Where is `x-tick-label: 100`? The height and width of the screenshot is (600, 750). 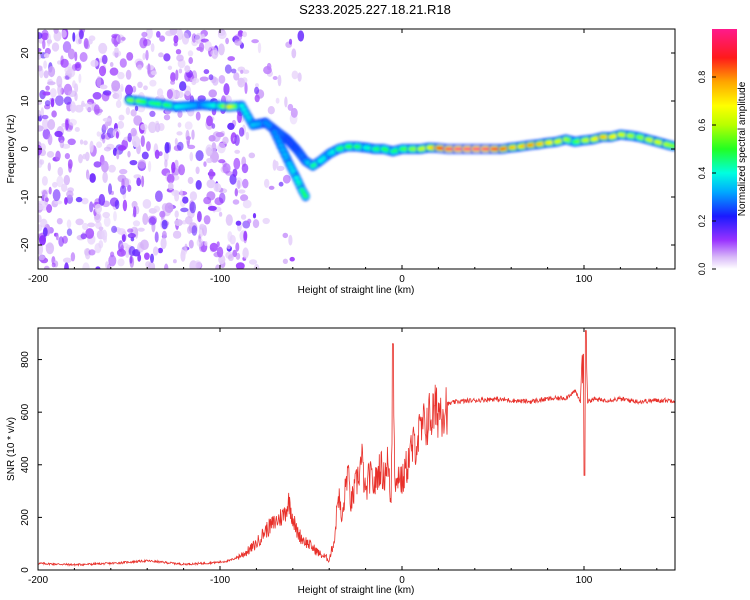
x-tick-label: 100 is located at coordinates (584, 279).